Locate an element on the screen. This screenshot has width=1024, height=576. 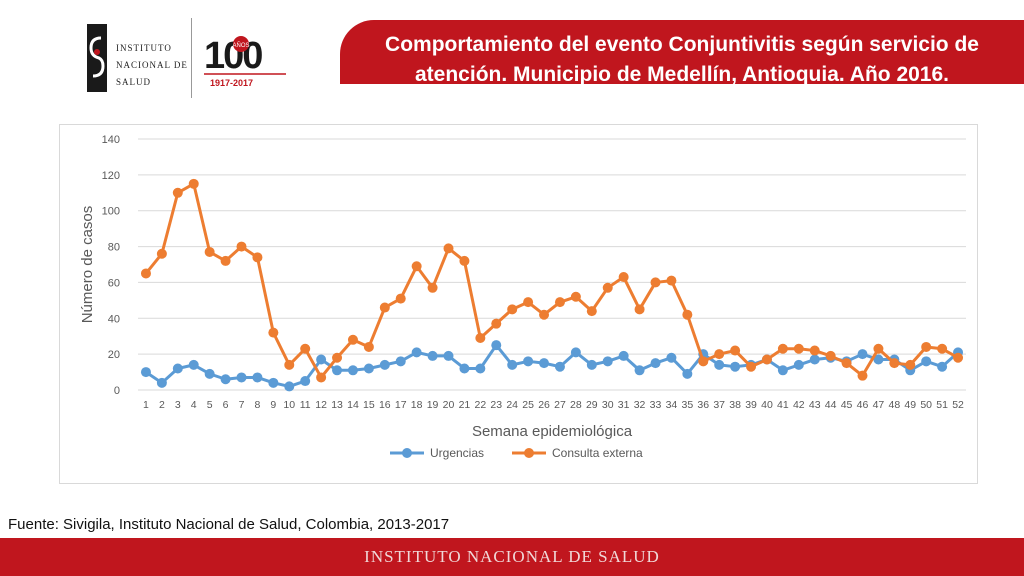
x-tick-label: 52 is located at coordinates (958, 405).